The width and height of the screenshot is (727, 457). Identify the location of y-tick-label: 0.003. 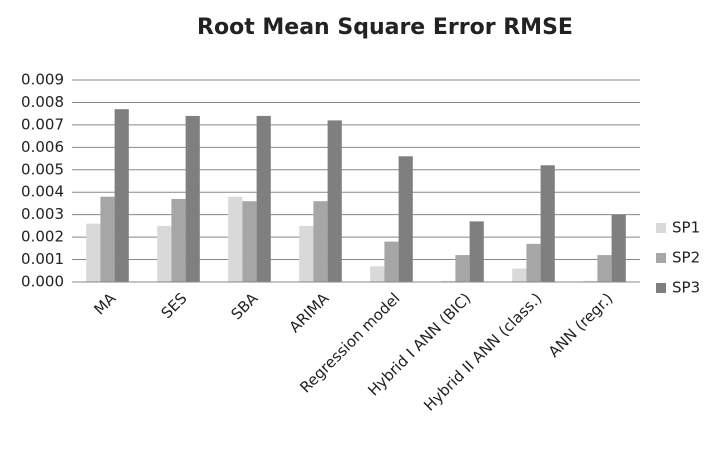
(42, 214).